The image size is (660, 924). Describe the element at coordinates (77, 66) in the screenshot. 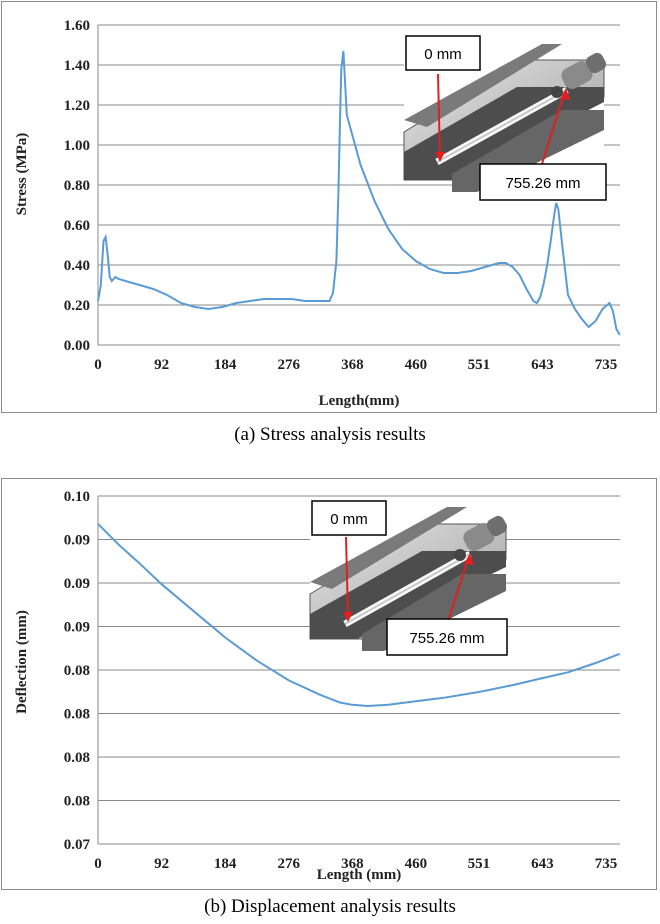

I see `y-tick-label: 1.40` at that location.